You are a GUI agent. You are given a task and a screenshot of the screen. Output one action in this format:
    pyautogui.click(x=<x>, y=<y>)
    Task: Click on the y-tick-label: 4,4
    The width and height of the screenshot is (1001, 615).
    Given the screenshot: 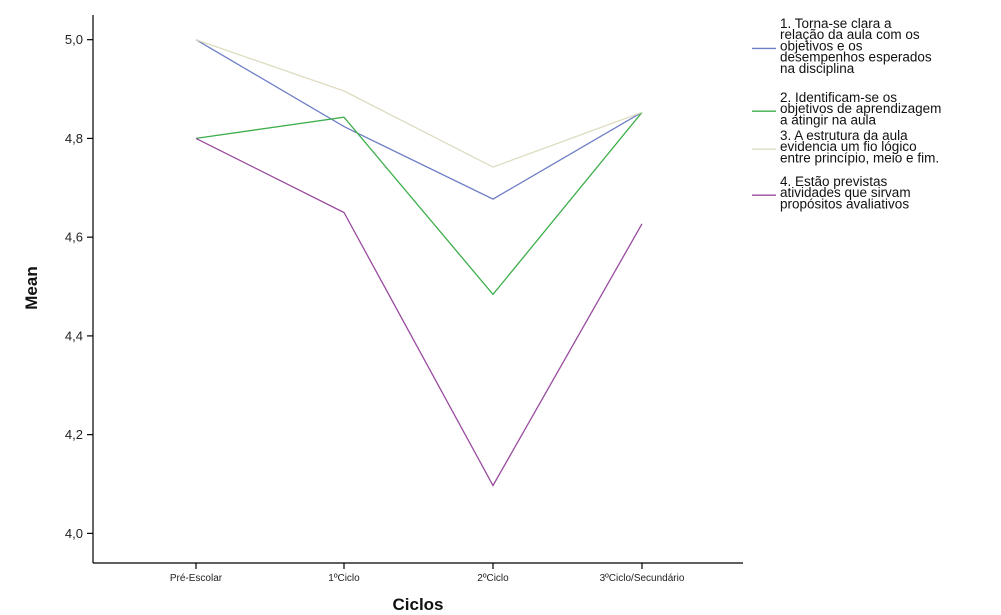 What is the action you would take?
    pyautogui.click(x=74, y=335)
    